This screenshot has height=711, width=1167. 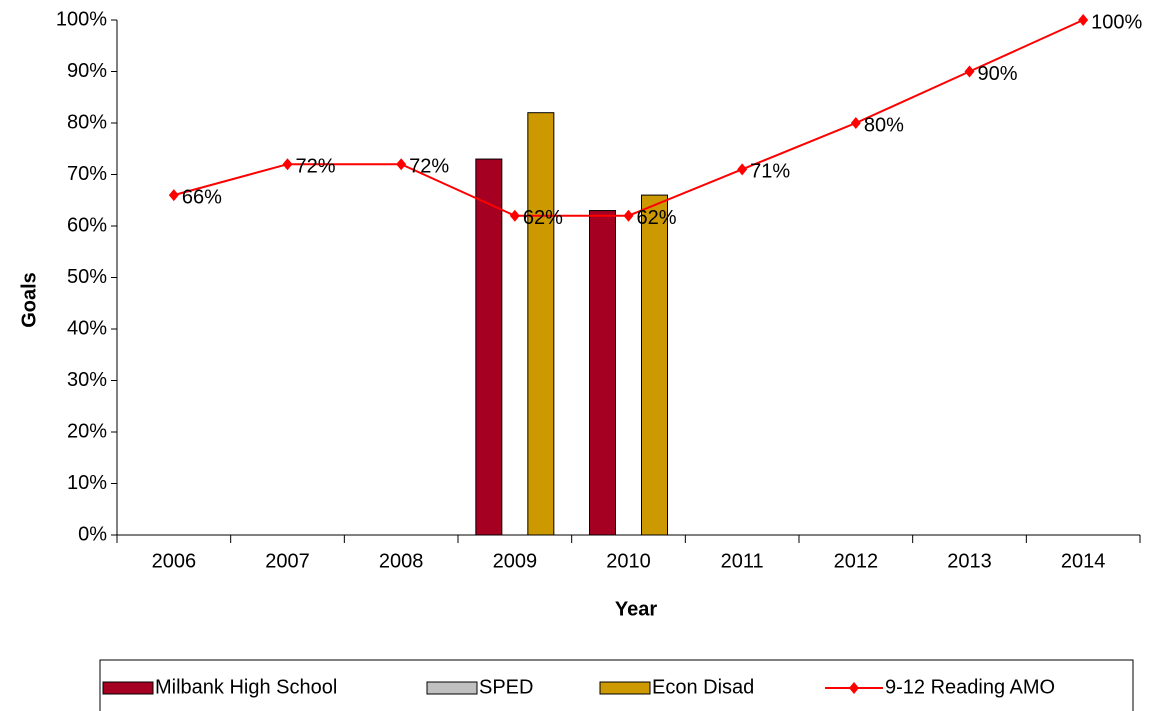 I want to click on y-tick-label: 20%, so click(x=87, y=431).